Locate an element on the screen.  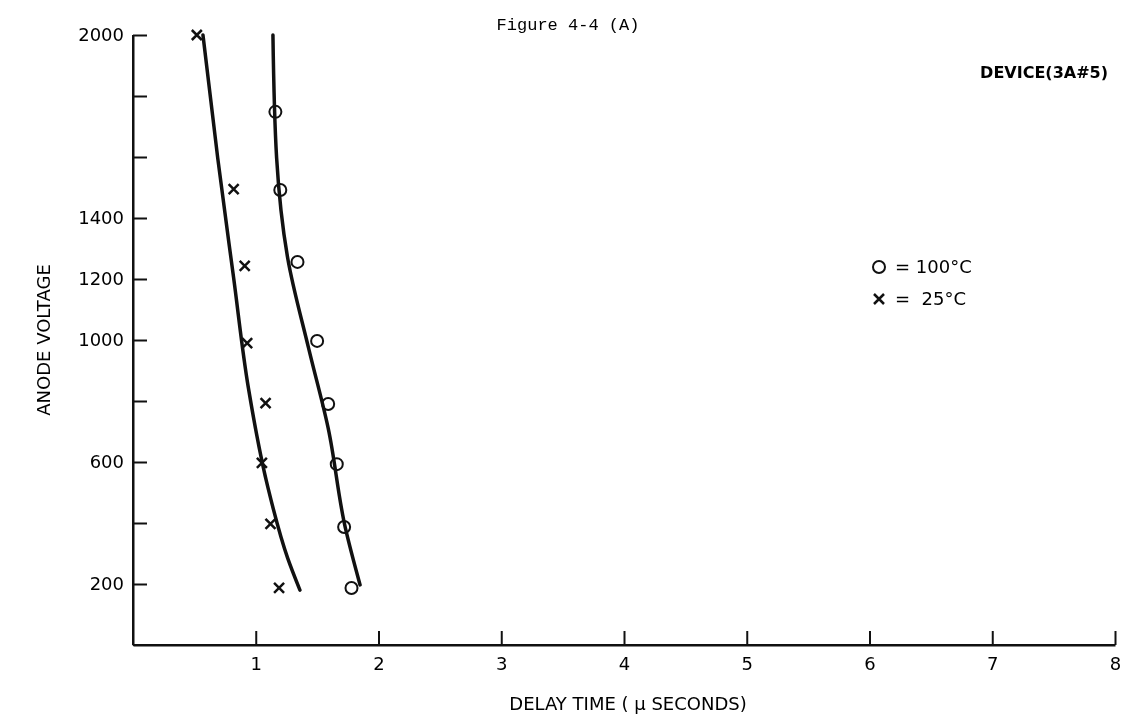
x-tick-label: 7 is located at coordinates (993, 663).